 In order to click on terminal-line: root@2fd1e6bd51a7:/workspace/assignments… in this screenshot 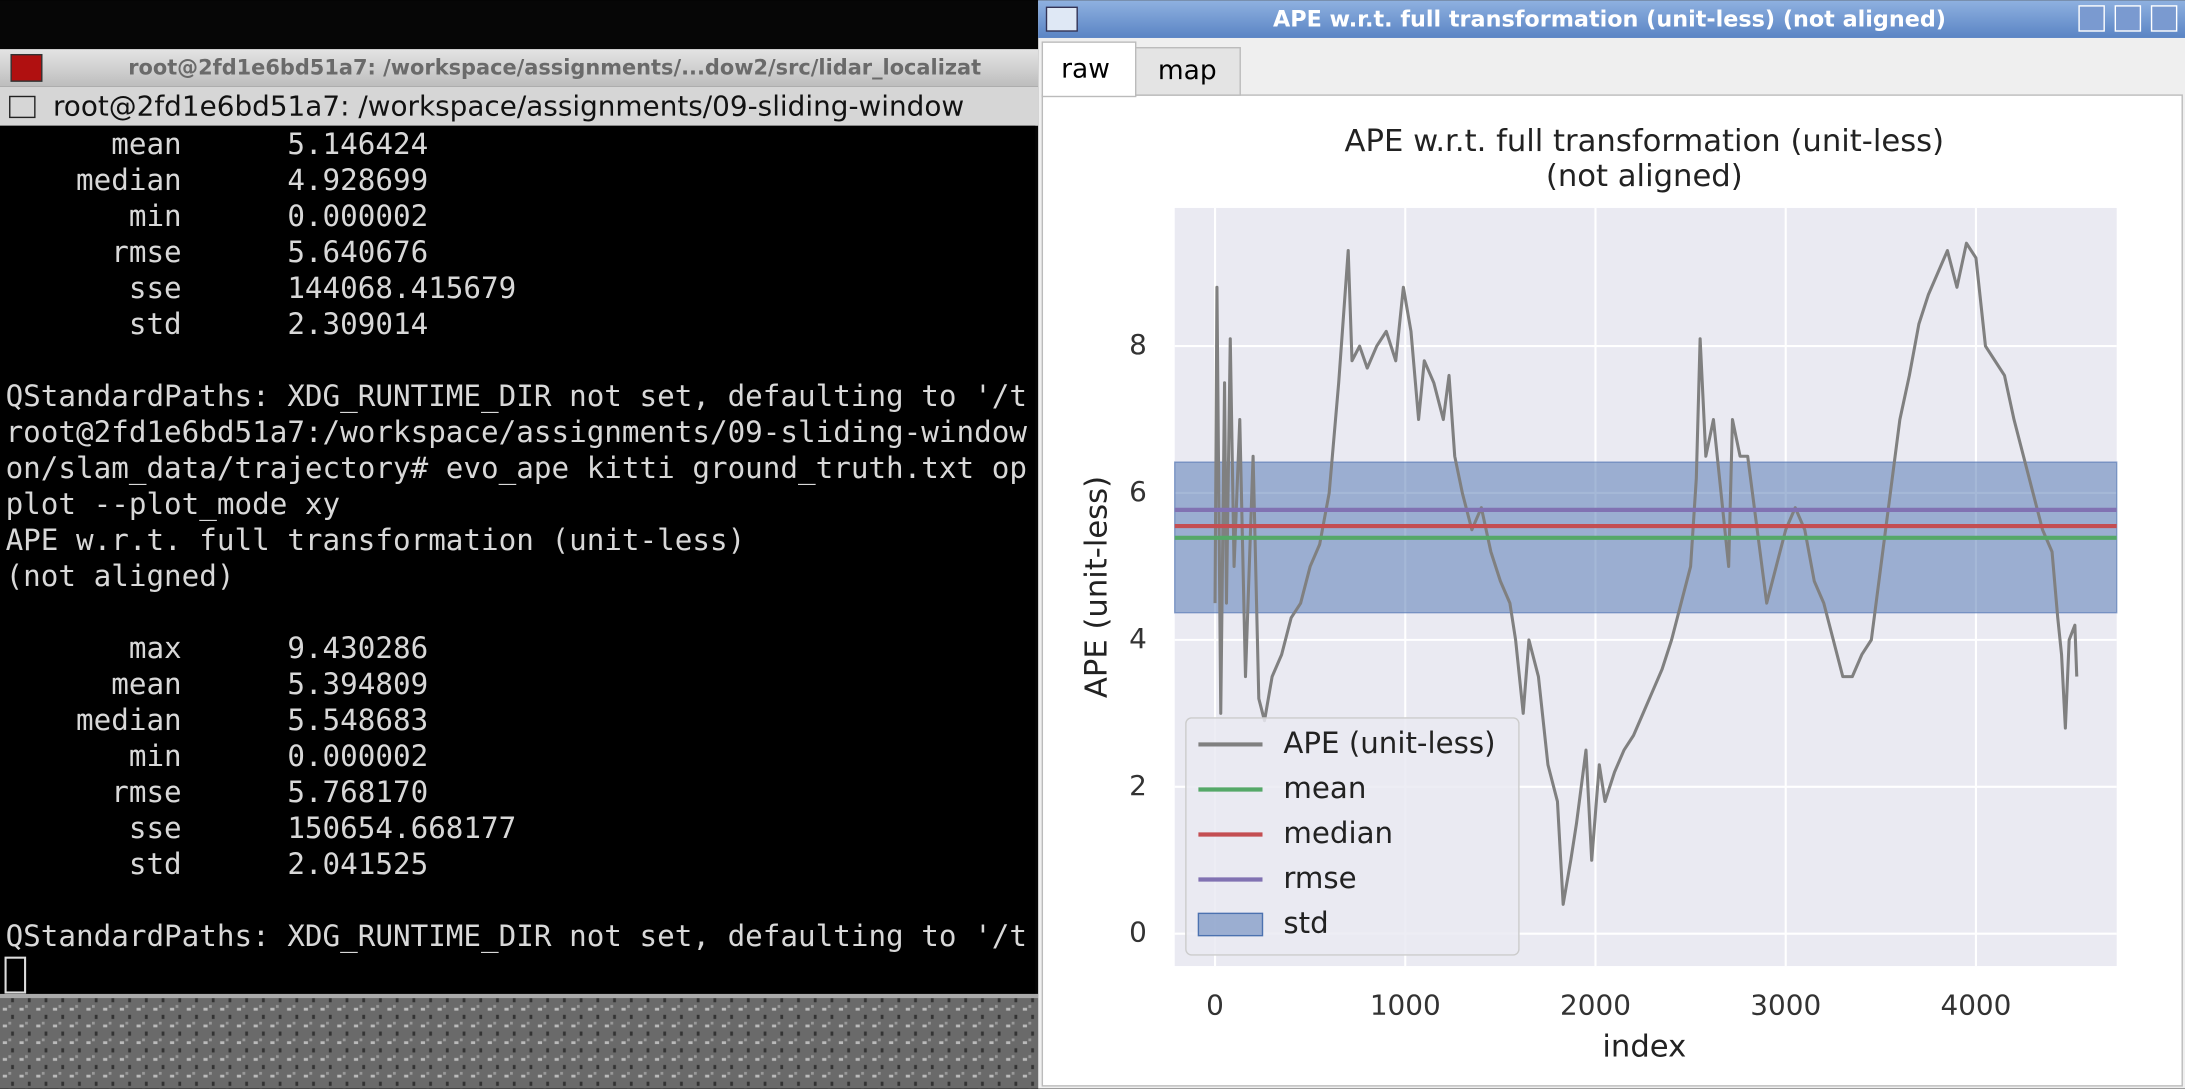, I will do `click(517, 432)`.